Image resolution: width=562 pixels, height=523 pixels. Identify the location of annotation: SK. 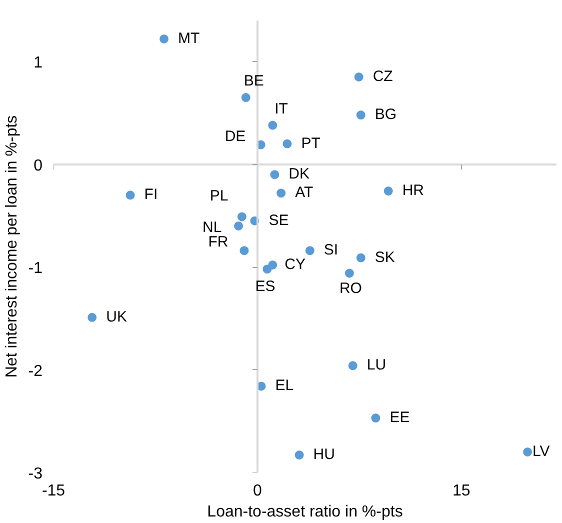
(384, 257).